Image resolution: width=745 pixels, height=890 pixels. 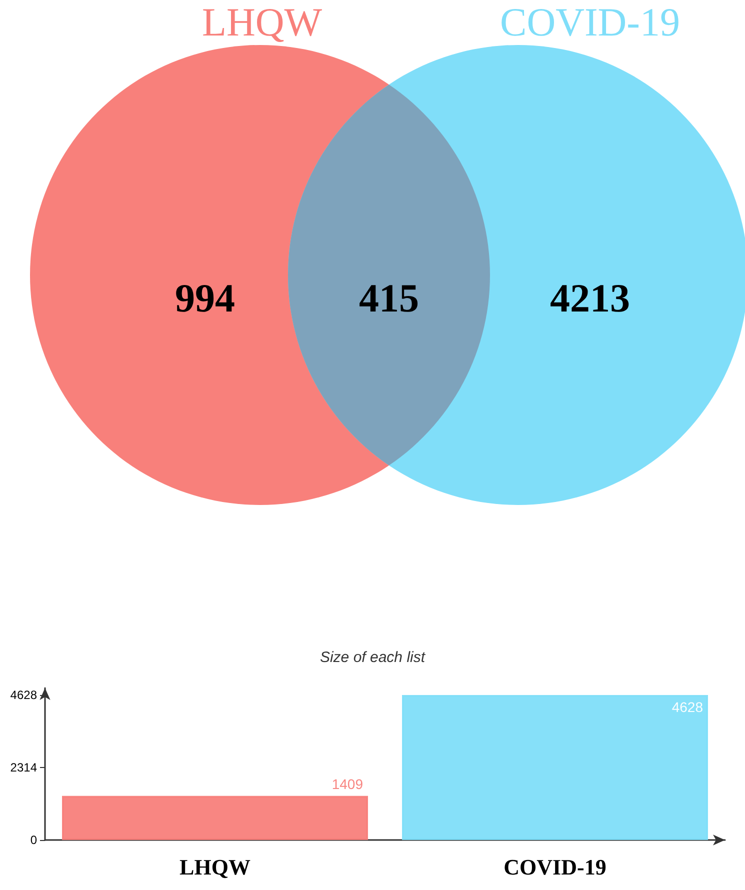 I want to click on data-label: 415, so click(x=389, y=298).